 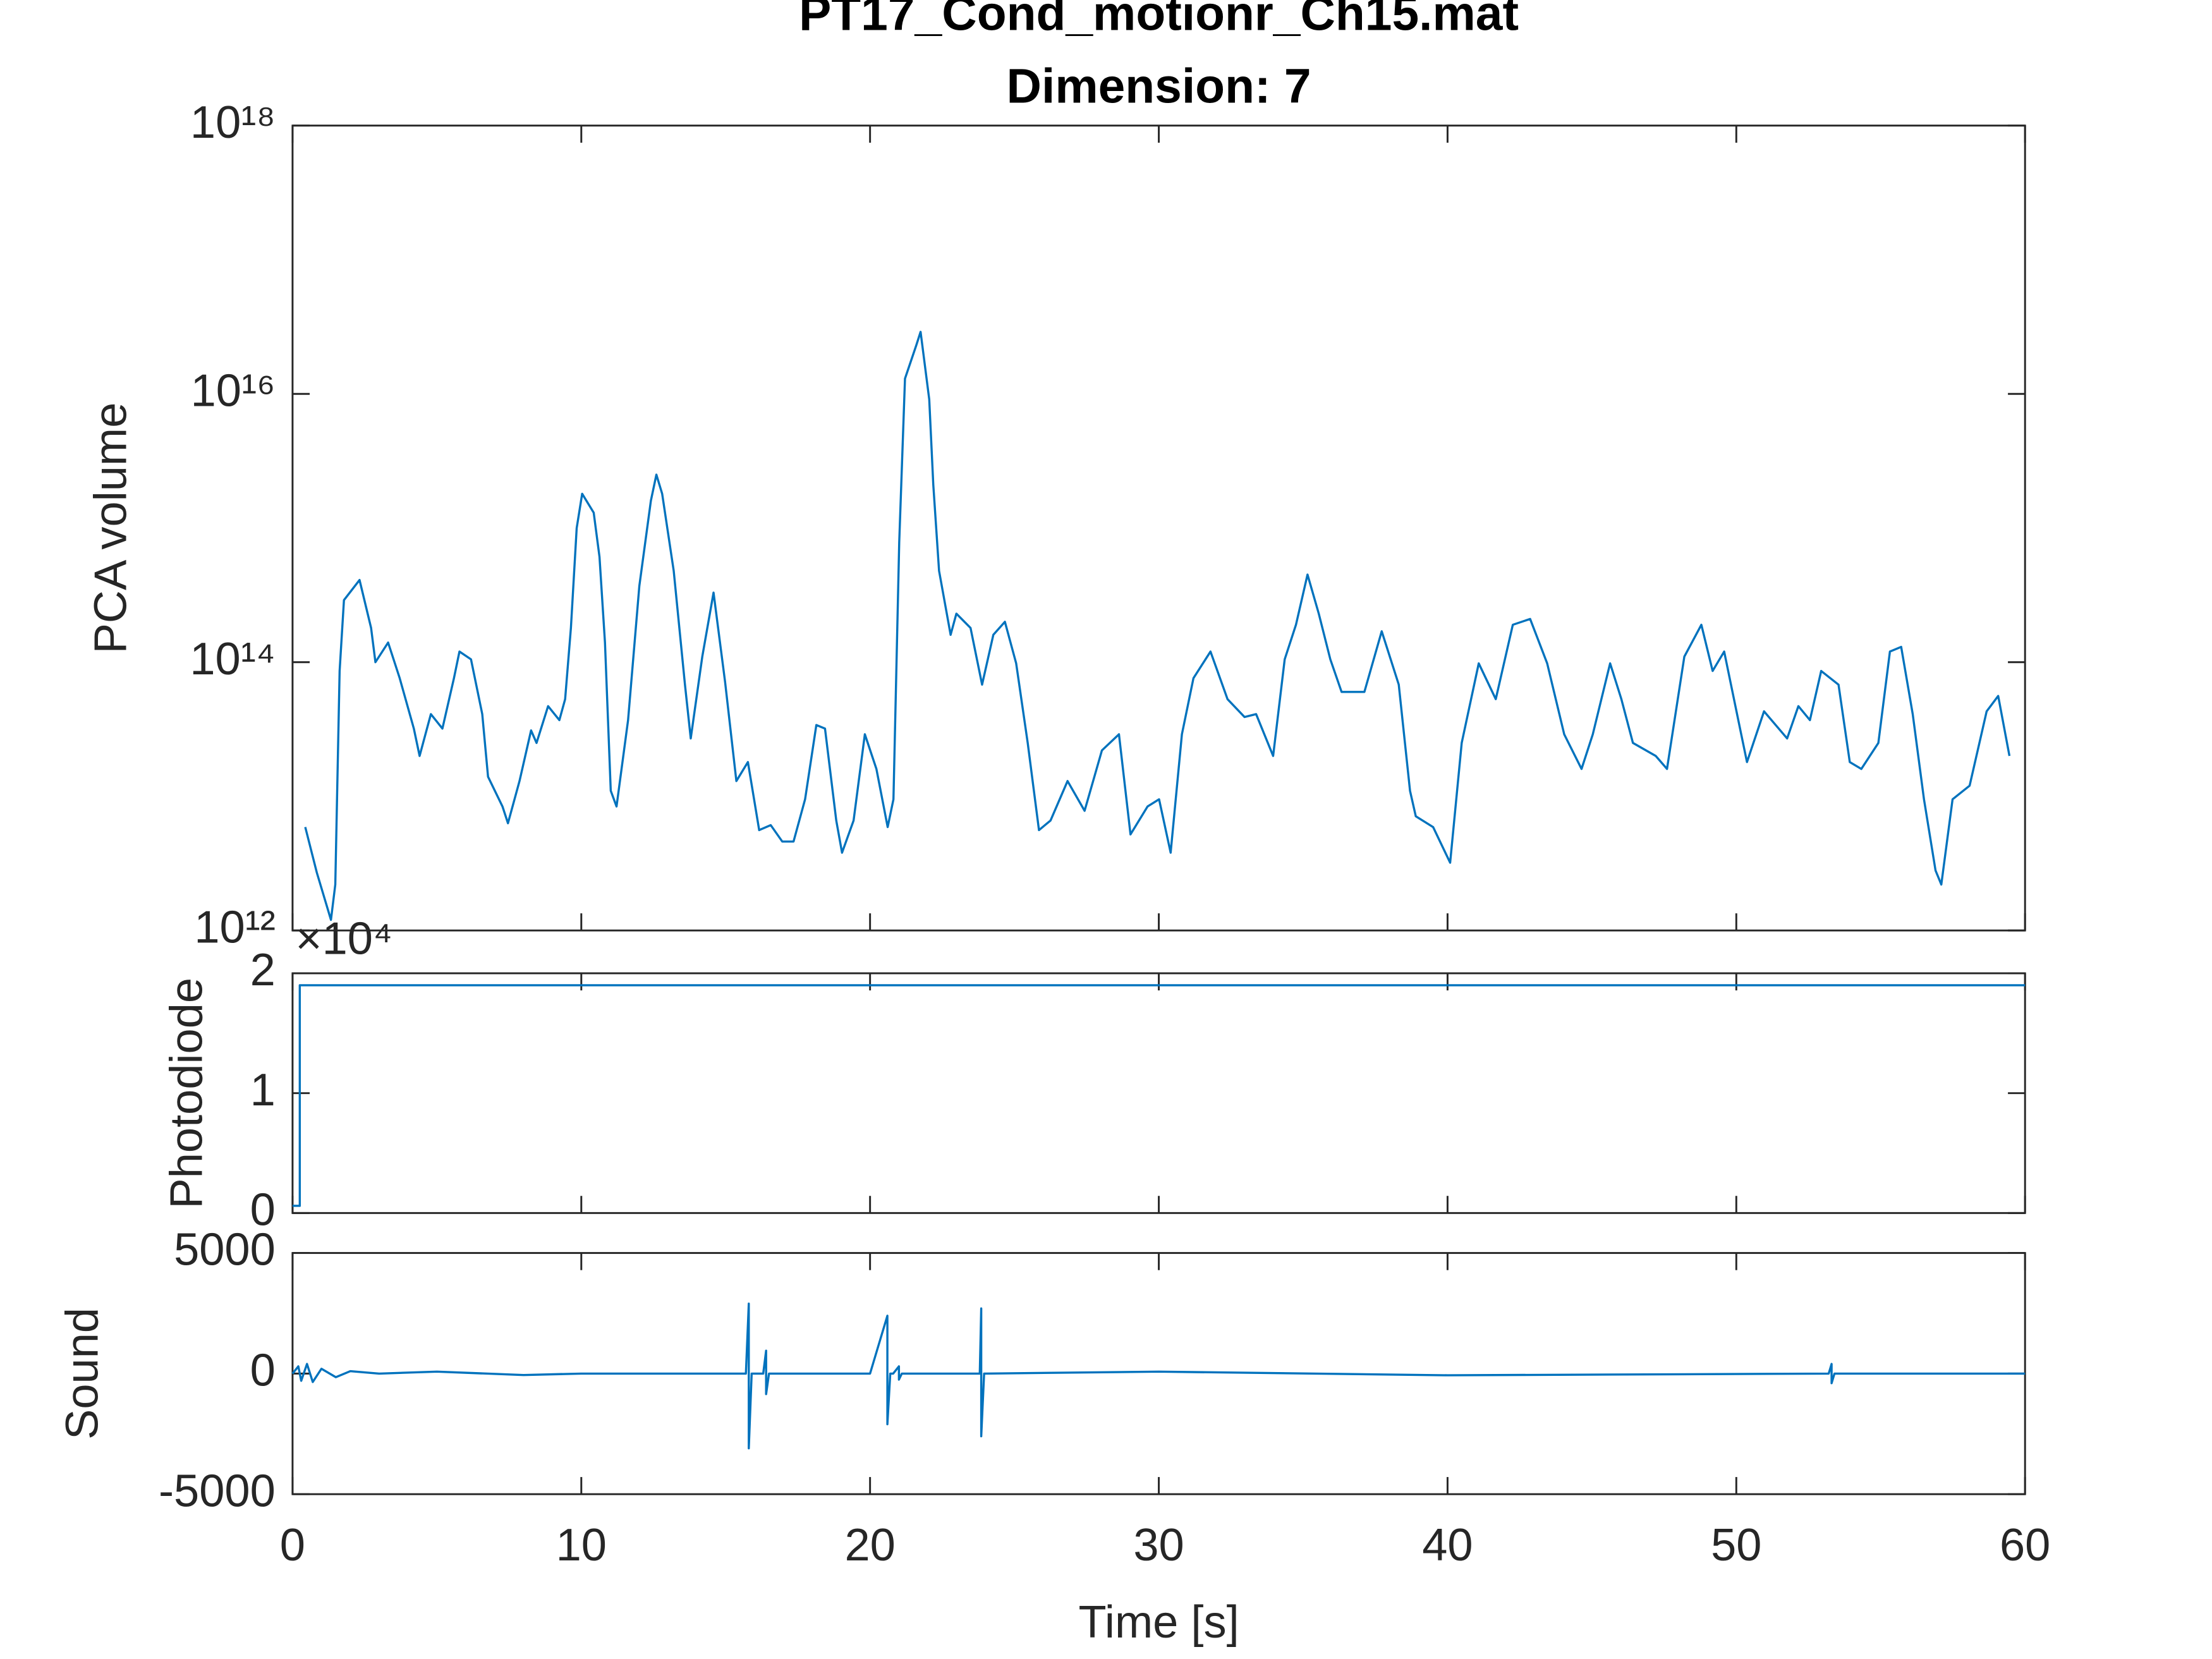 I want to click on y-tick-label: 2, so click(x=263, y=970).